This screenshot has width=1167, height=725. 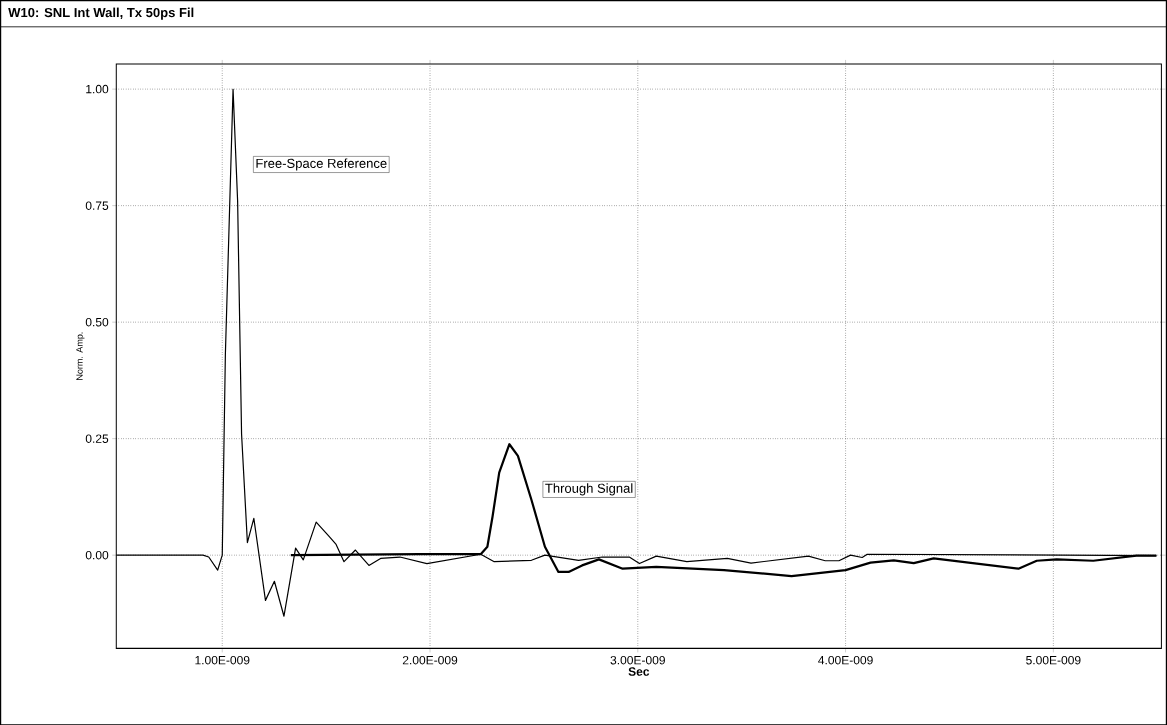 What do you see at coordinates (80, 356) in the screenshot?
I see `y-axis-title: Norm. Amp.` at bounding box center [80, 356].